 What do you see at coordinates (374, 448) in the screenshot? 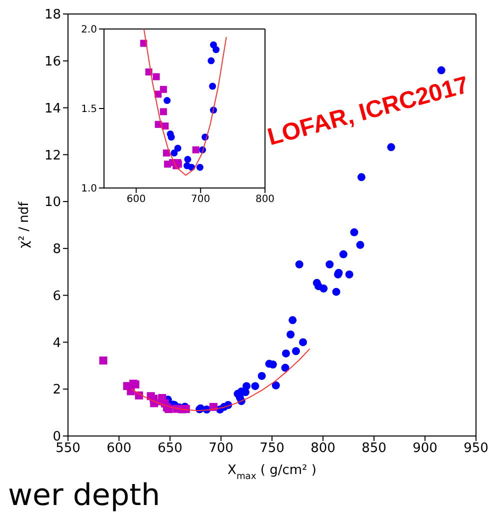
I see `x-tick-label: 850` at bounding box center [374, 448].